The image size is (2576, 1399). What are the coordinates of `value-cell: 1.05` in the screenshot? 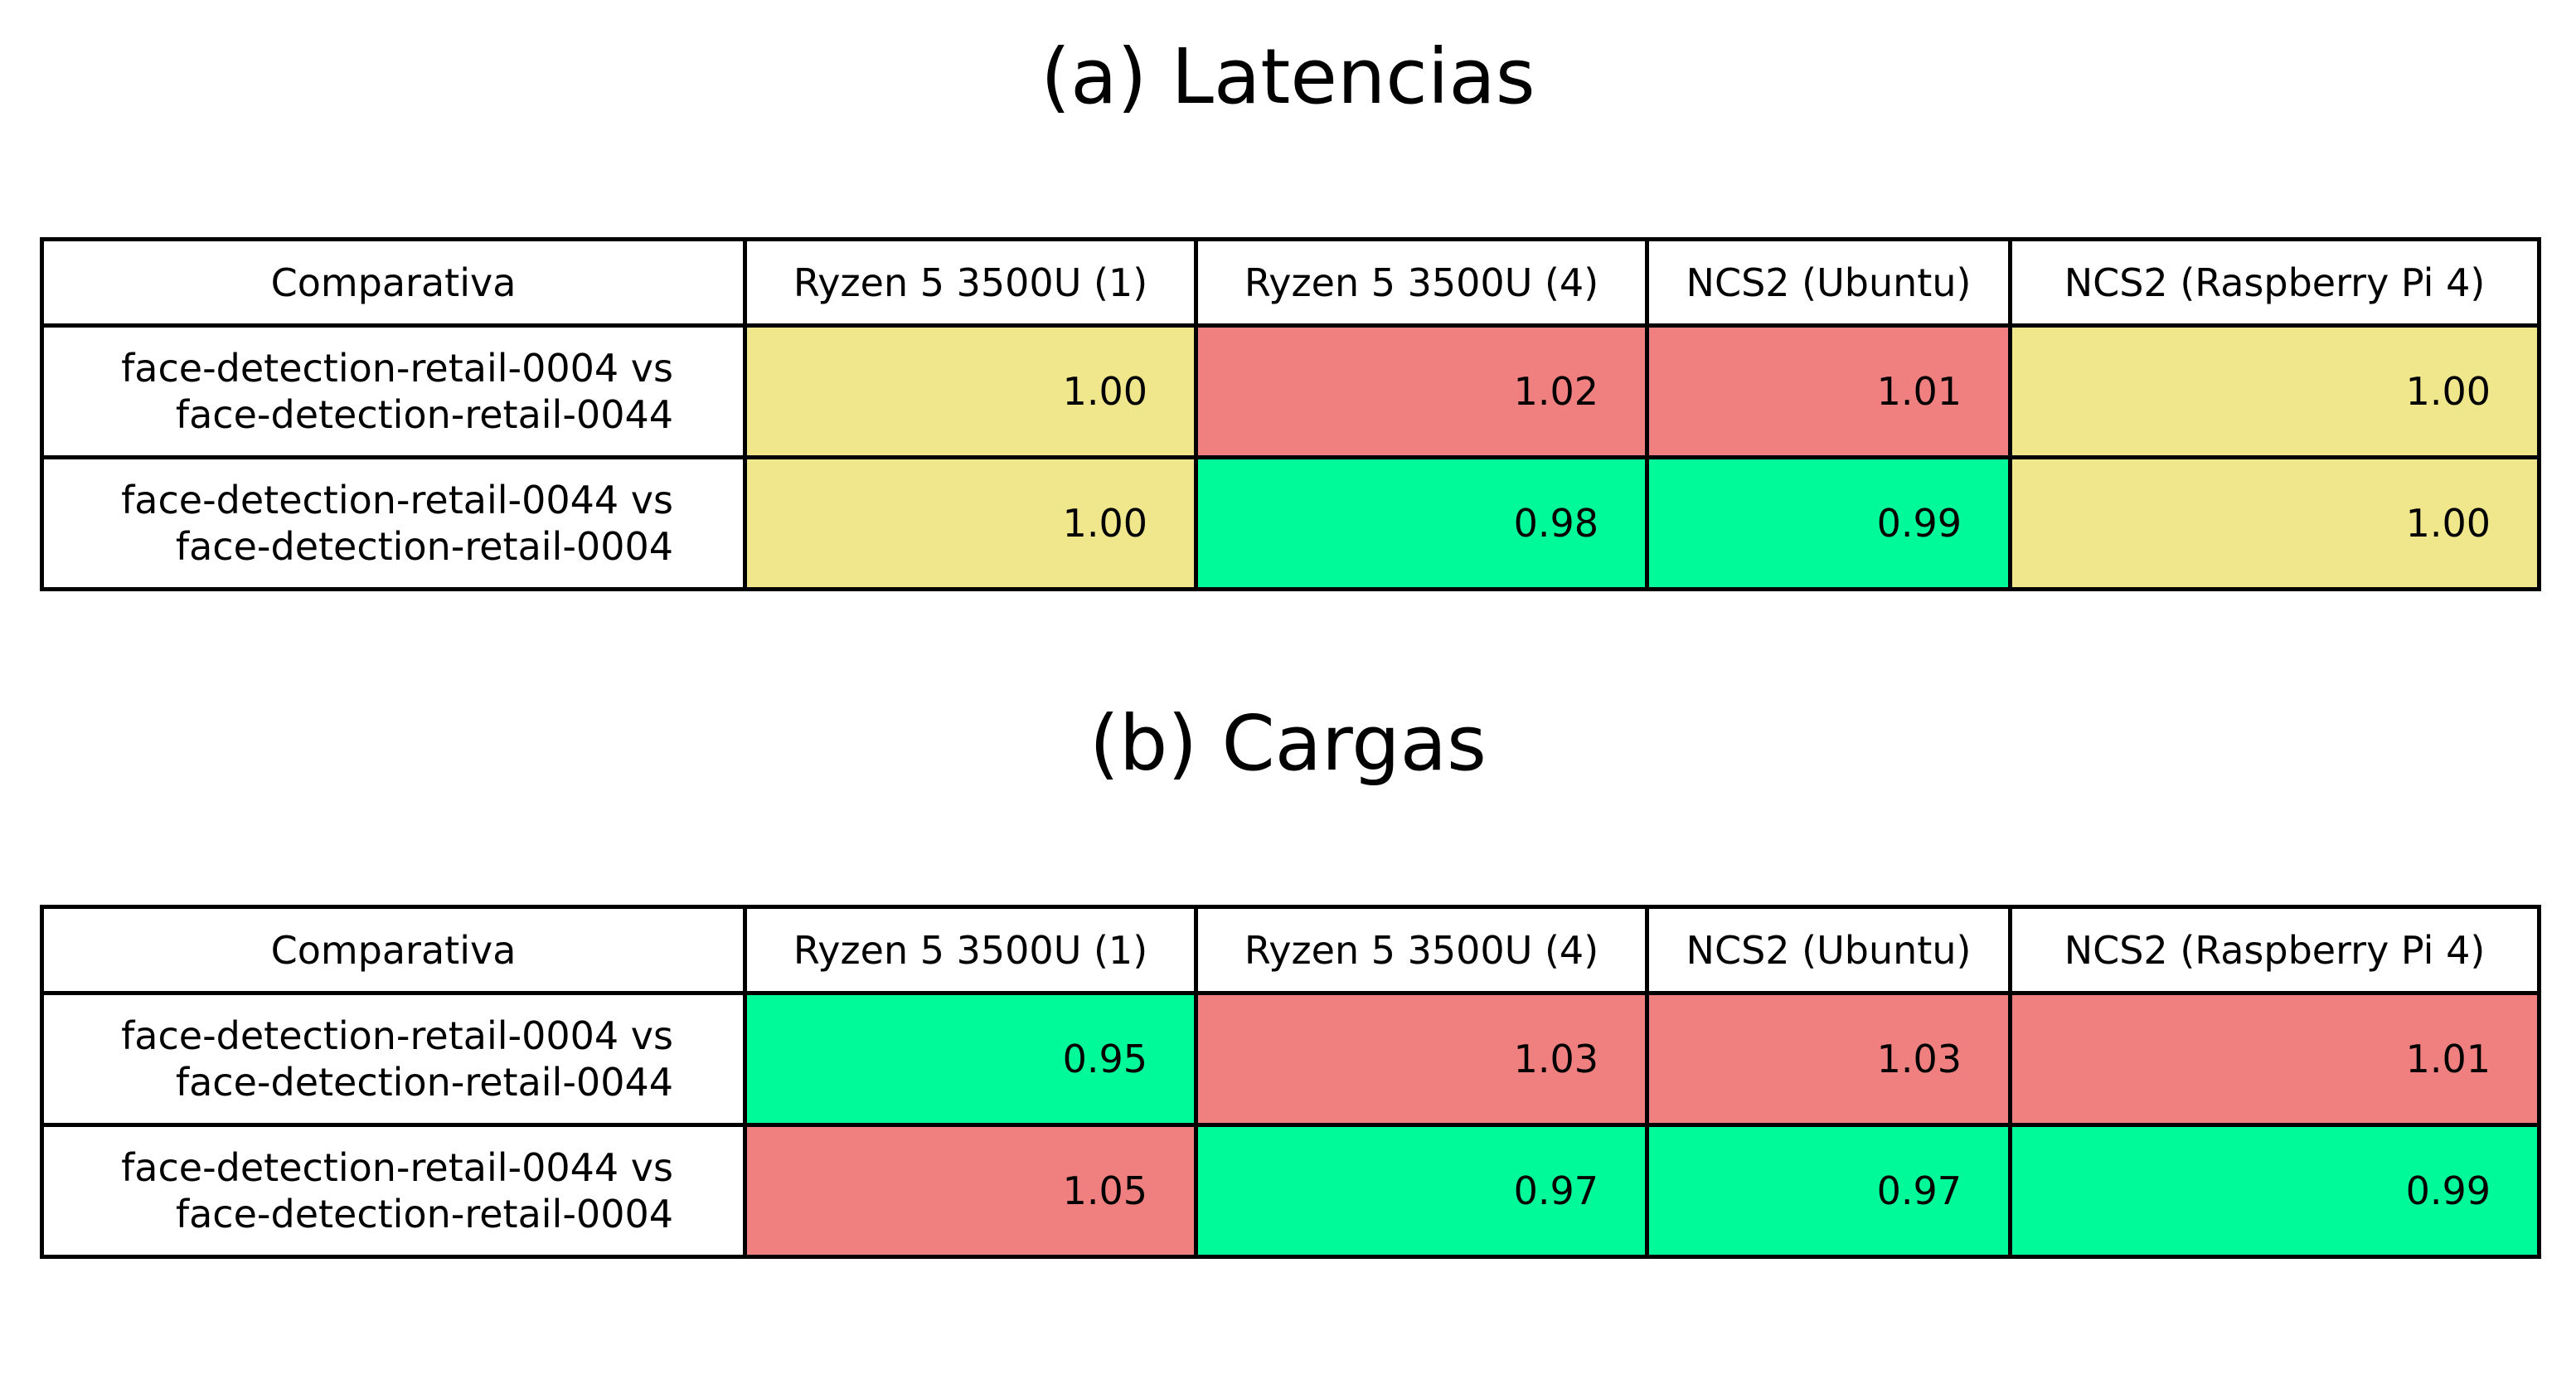 It's located at (970, 1191).